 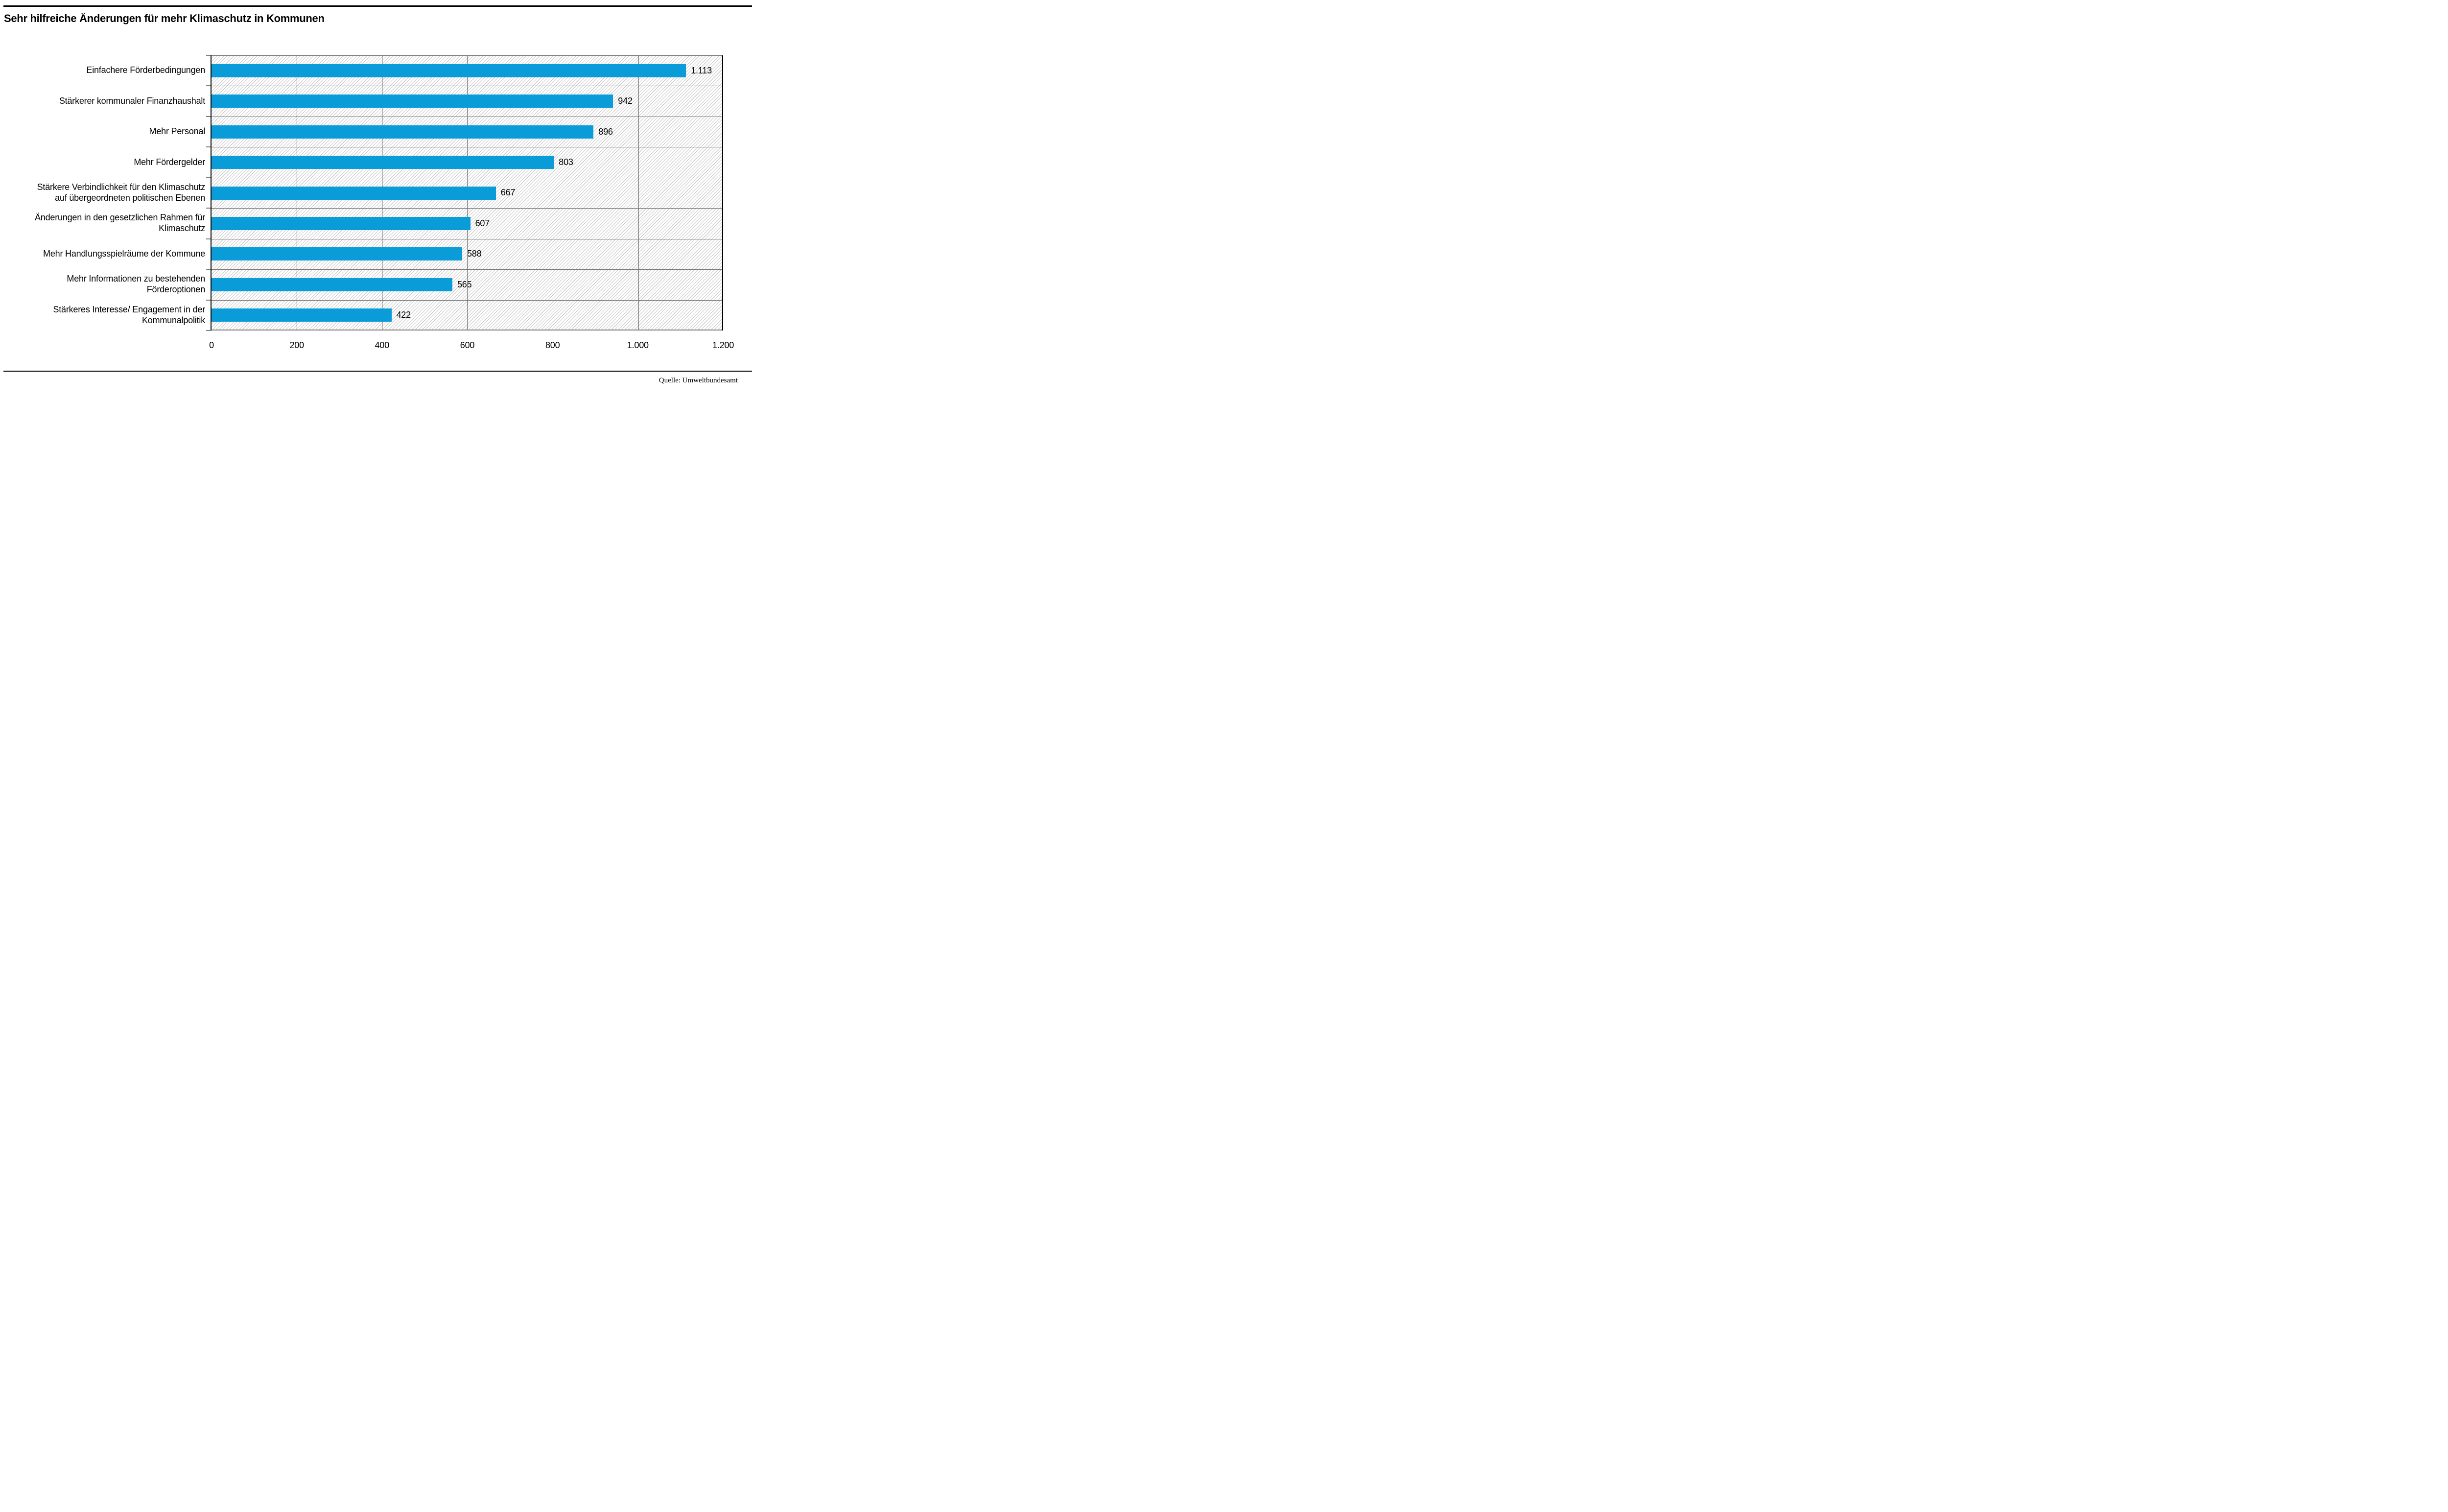 I want to click on x-axis-tick-label: 400, so click(x=382, y=345).